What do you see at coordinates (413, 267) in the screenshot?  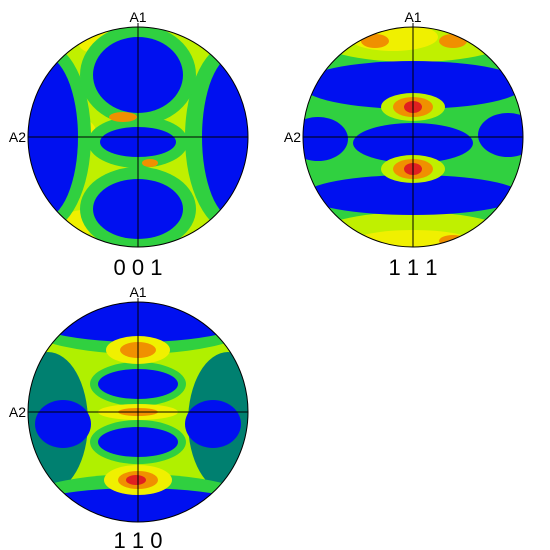 I see `figure-title: 1 1 1` at bounding box center [413, 267].